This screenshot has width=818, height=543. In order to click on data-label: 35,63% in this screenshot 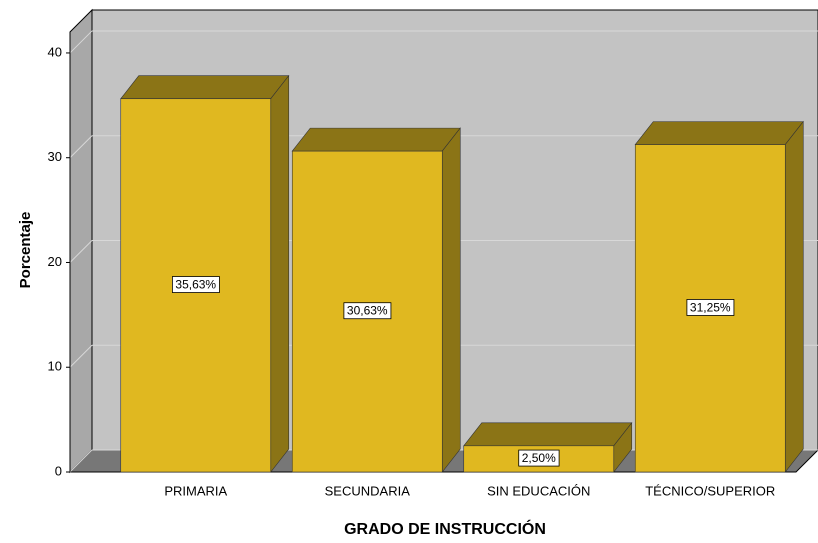, I will do `click(195, 285)`.